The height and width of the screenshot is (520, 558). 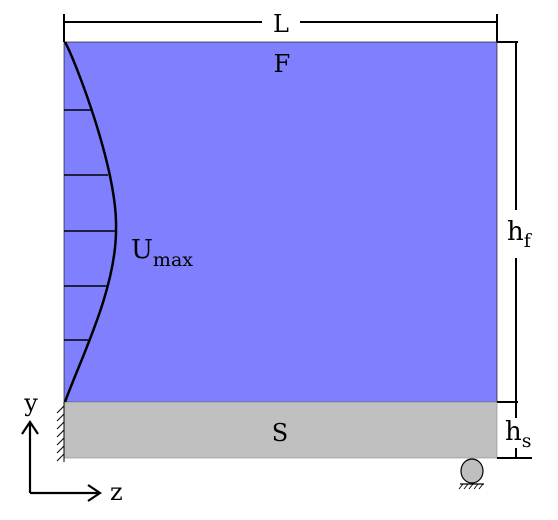 What do you see at coordinates (30, 403) in the screenshot?
I see `y-axis-label: y` at bounding box center [30, 403].